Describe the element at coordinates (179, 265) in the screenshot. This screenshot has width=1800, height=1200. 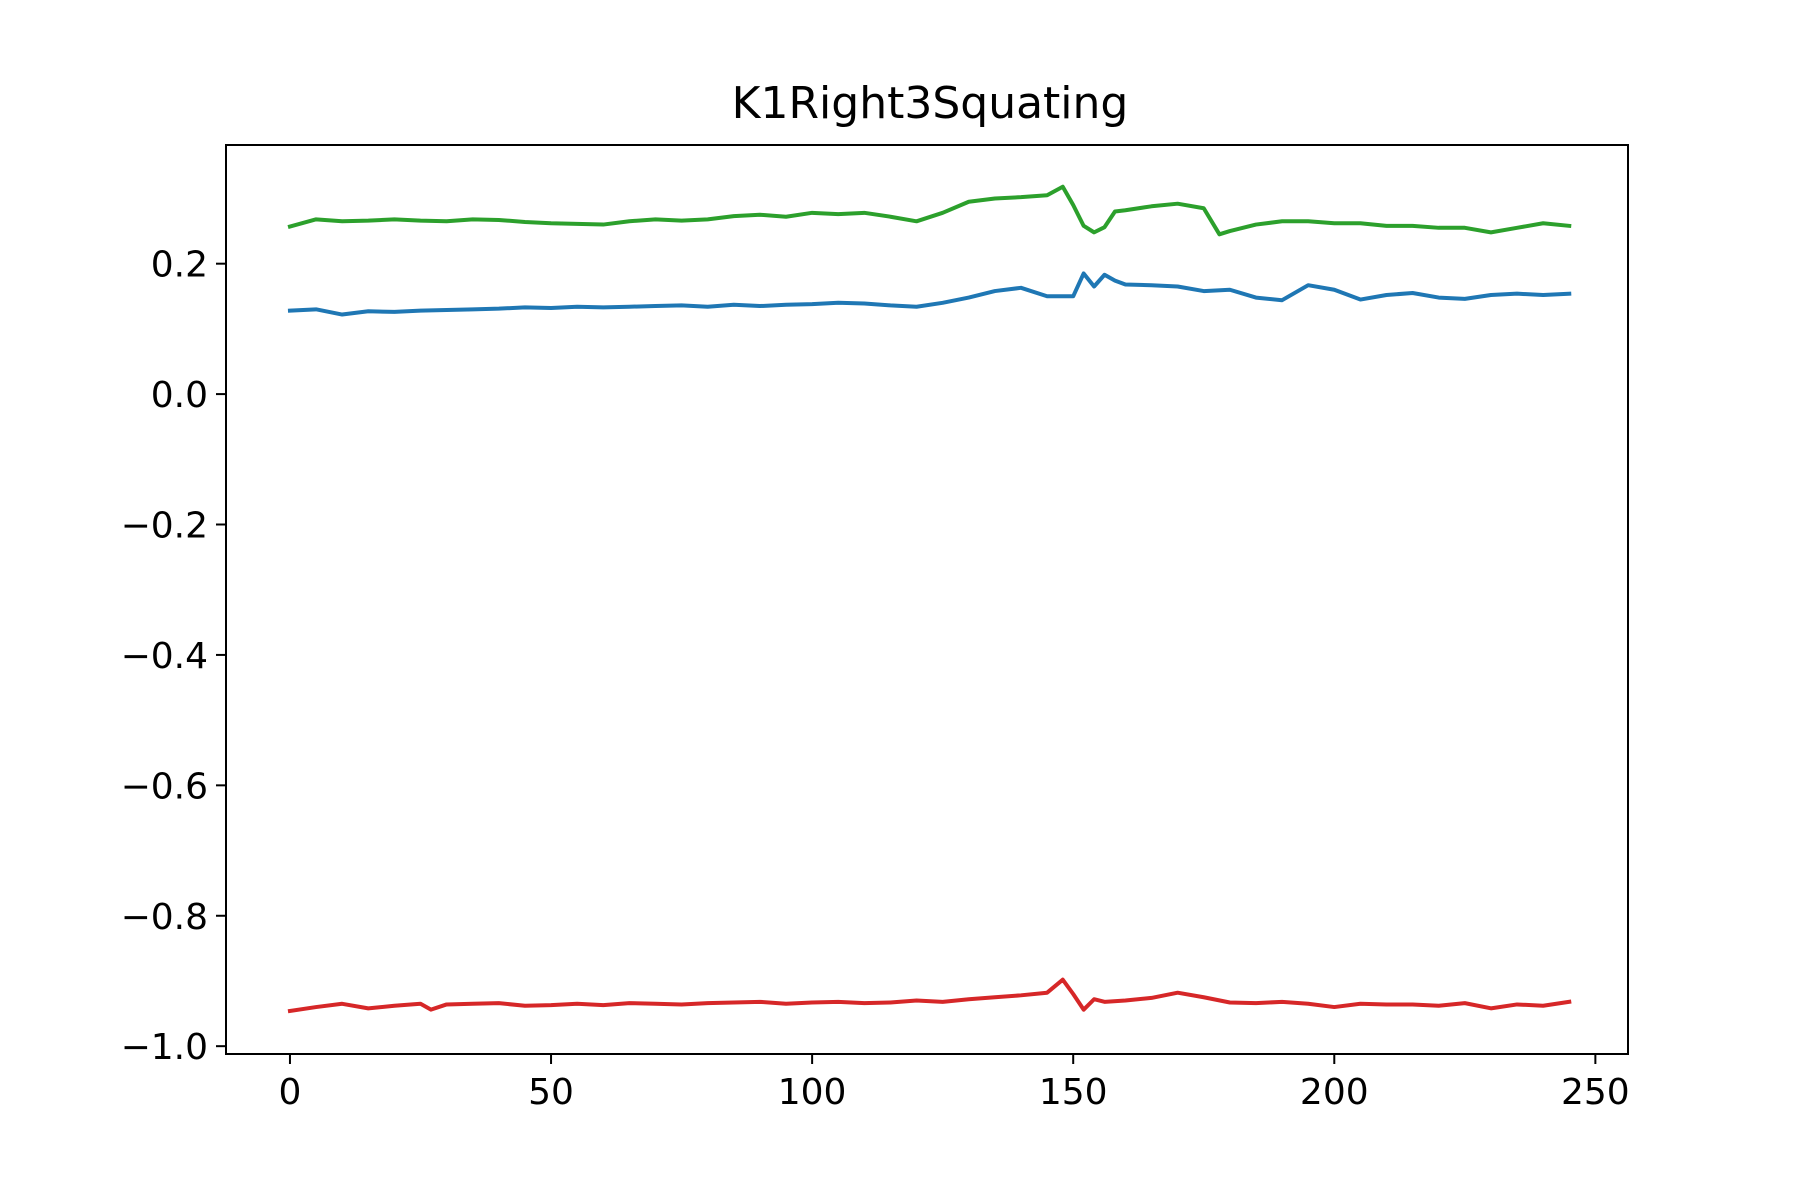
I see `y-tick-label: 0.2` at that location.